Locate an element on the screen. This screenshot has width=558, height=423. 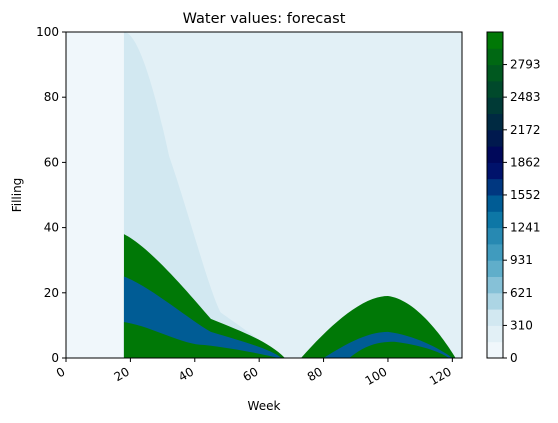
colorbar-tick-label: 2793 is located at coordinates (525, 65).